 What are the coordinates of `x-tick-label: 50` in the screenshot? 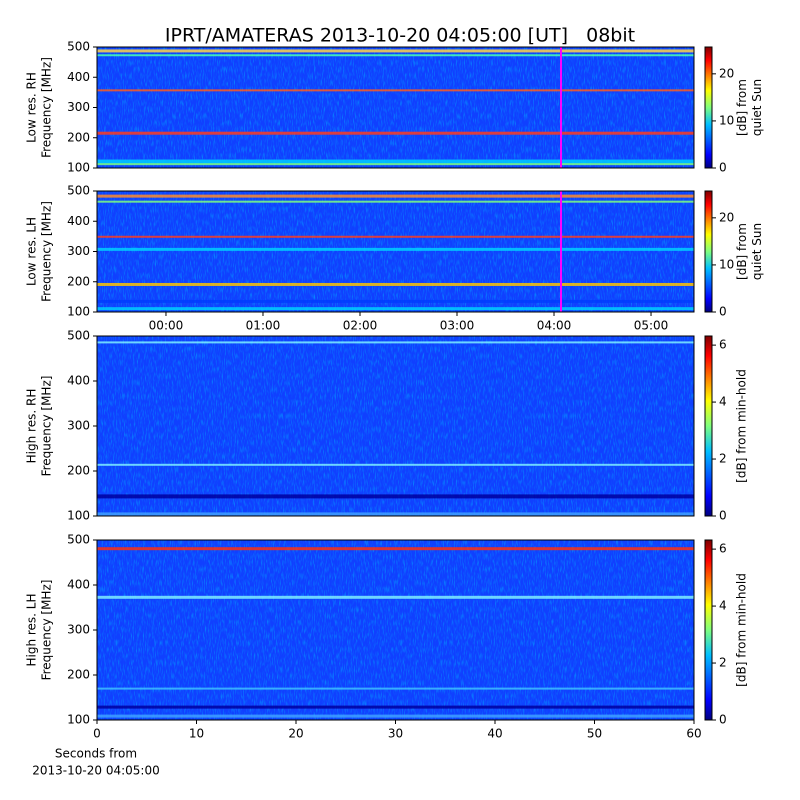 It's located at (594, 734).